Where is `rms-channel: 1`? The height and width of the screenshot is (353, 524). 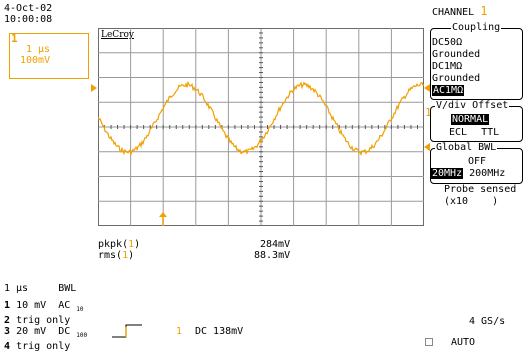 rms-channel: 1 is located at coordinates (125, 255).